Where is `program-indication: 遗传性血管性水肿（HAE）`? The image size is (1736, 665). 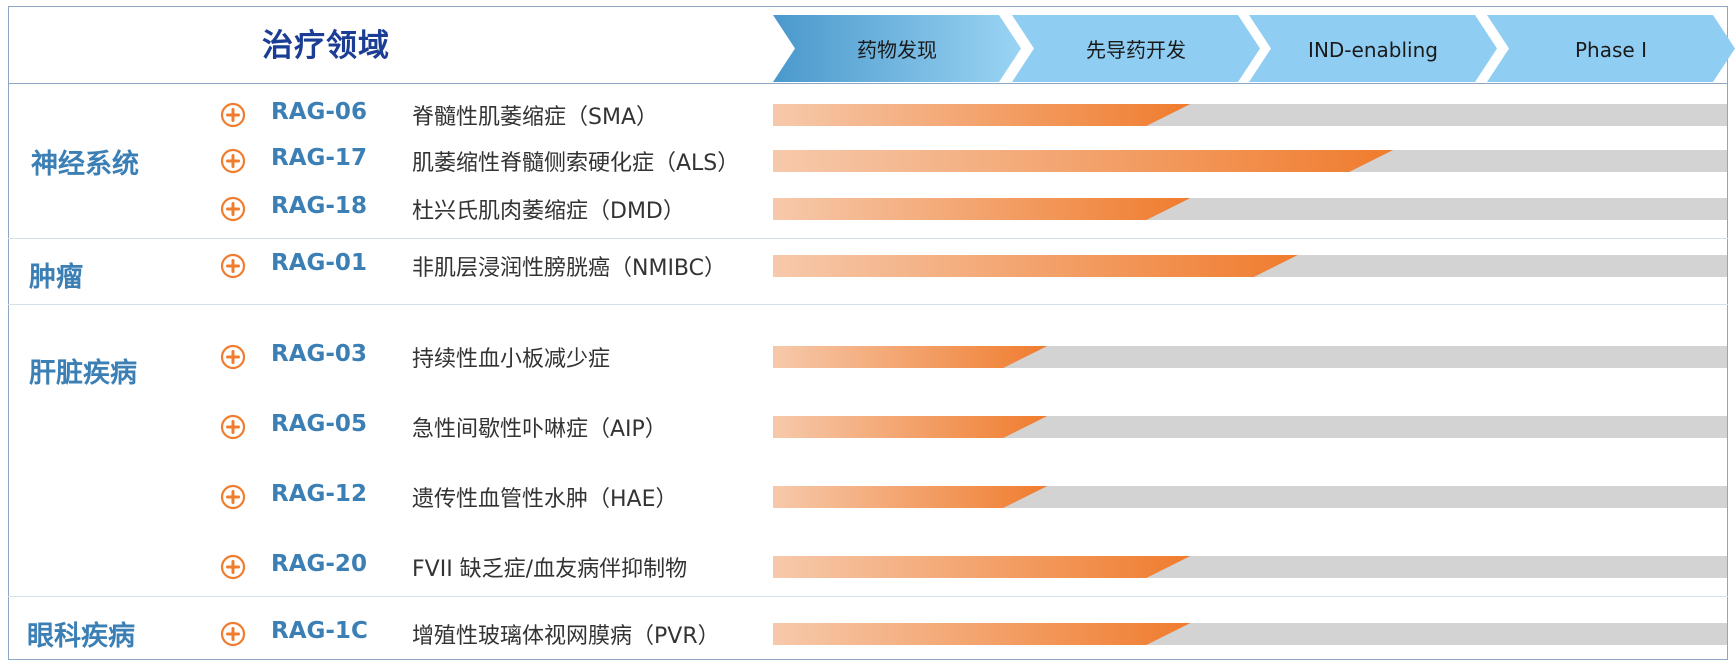
program-indication: 遗传性血管性水肿（HAE） is located at coordinates (545, 499).